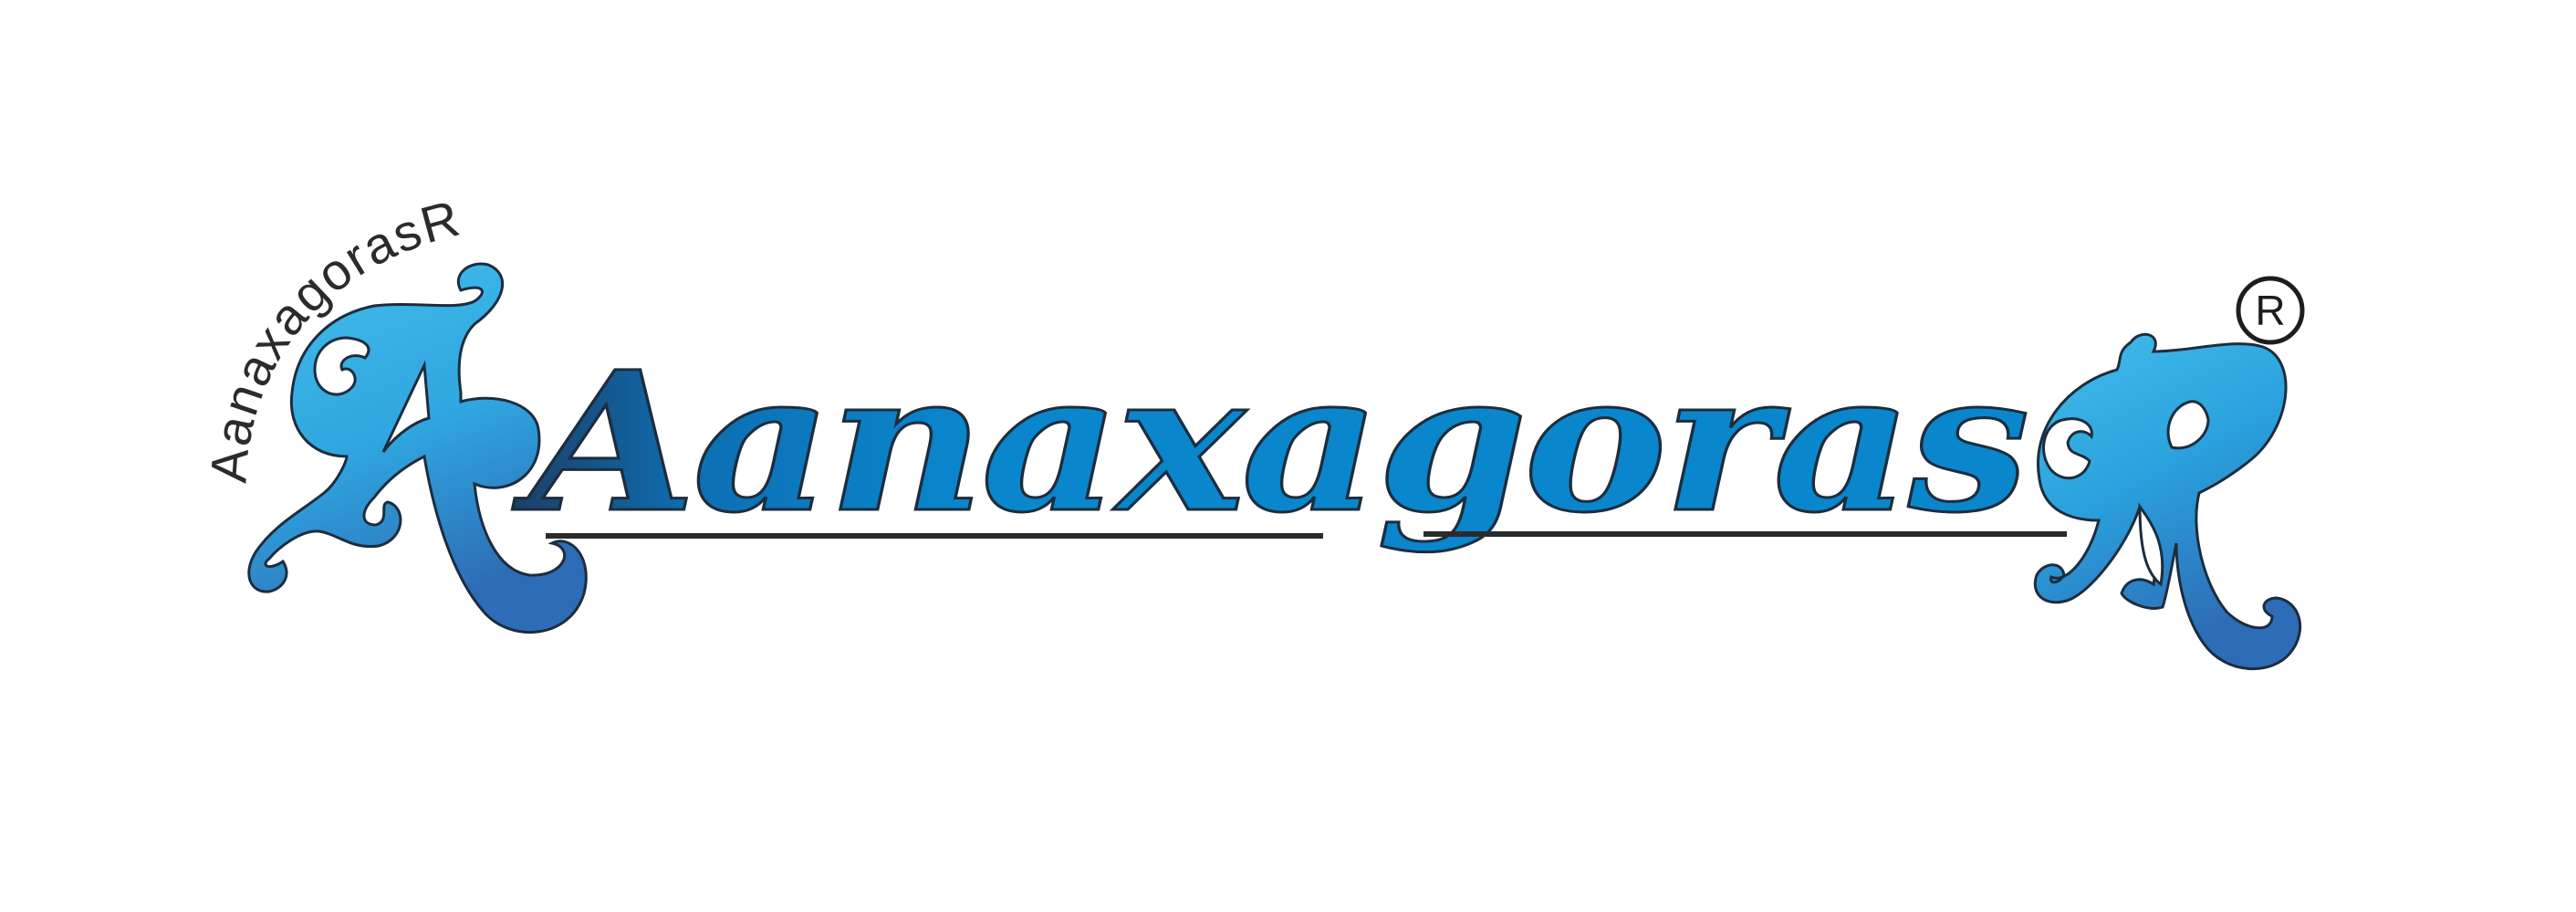 This screenshot has width=2576, height=912. Describe the element at coordinates (2167, 501) in the screenshot. I see `capital-r-ornament` at that location.